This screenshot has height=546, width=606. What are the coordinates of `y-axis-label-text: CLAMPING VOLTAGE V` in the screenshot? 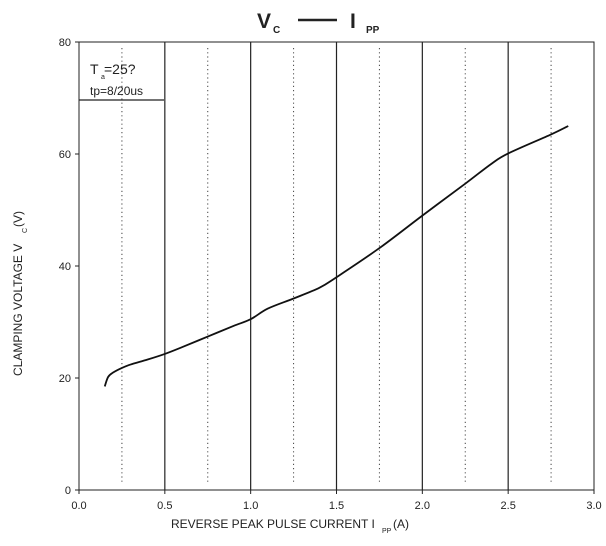 It's located at (18, 310).